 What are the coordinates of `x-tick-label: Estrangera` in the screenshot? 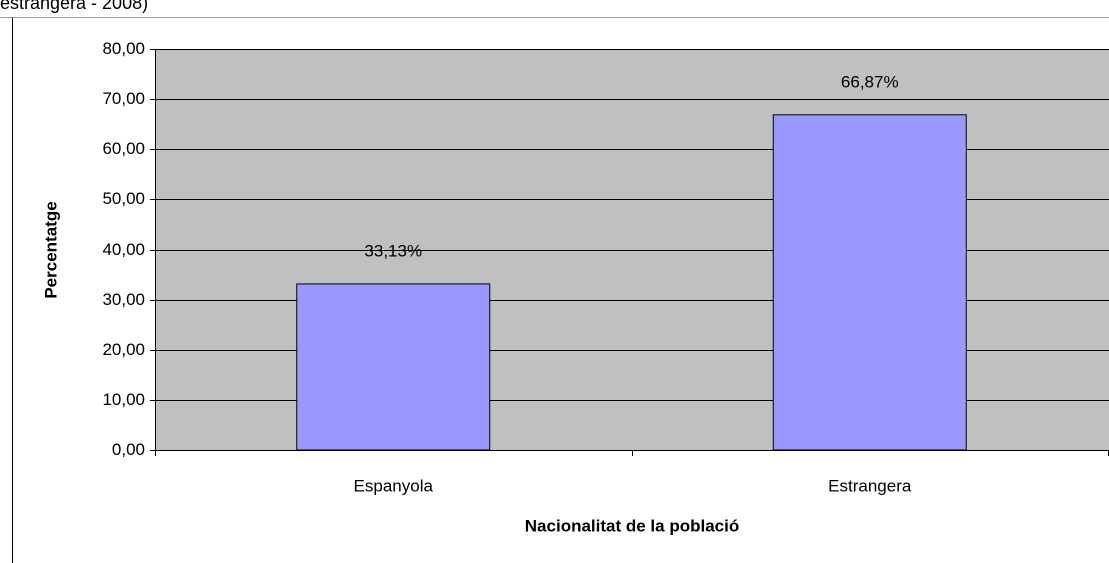 It's located at (870, 485).